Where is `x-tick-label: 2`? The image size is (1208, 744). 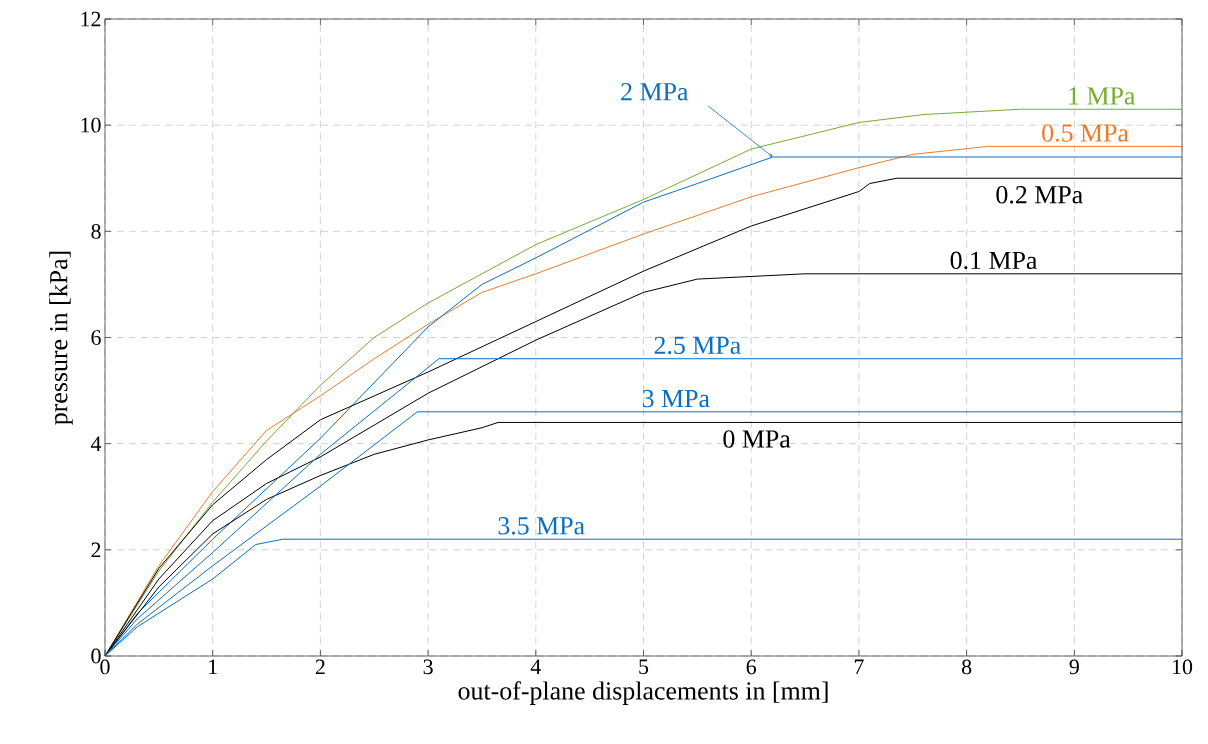
x-tick-label: 2 is located at coordinates (320, 667).